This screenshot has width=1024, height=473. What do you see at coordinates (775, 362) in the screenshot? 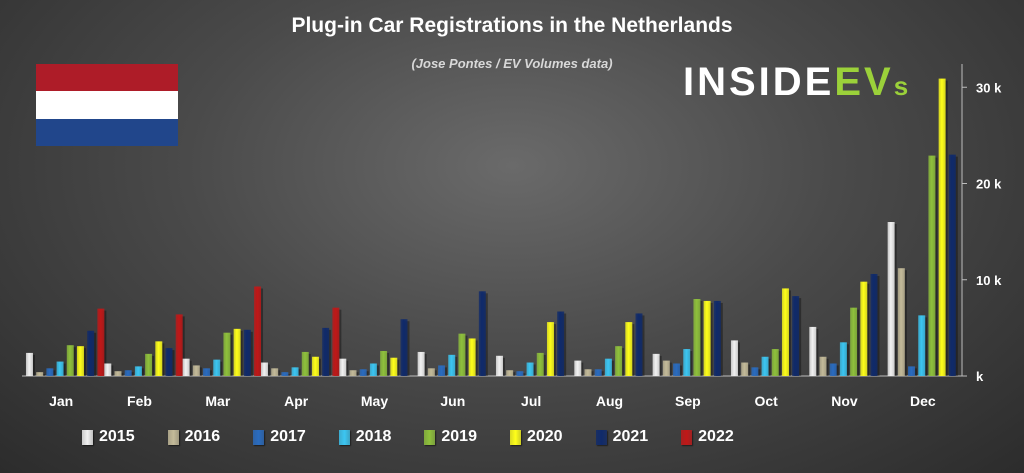
I see `bar-2019-Oct` at bounding box center [775, 362].